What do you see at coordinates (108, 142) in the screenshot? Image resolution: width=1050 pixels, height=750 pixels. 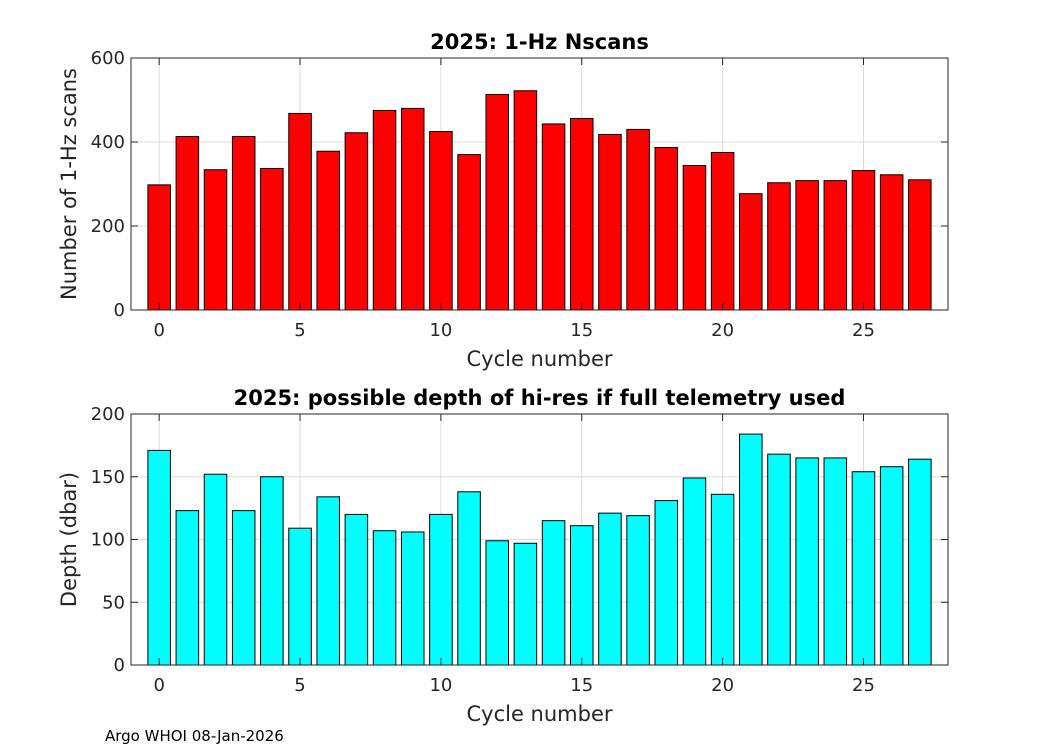 I see `y-tick-label: 400` at bounding box center [108, 142].